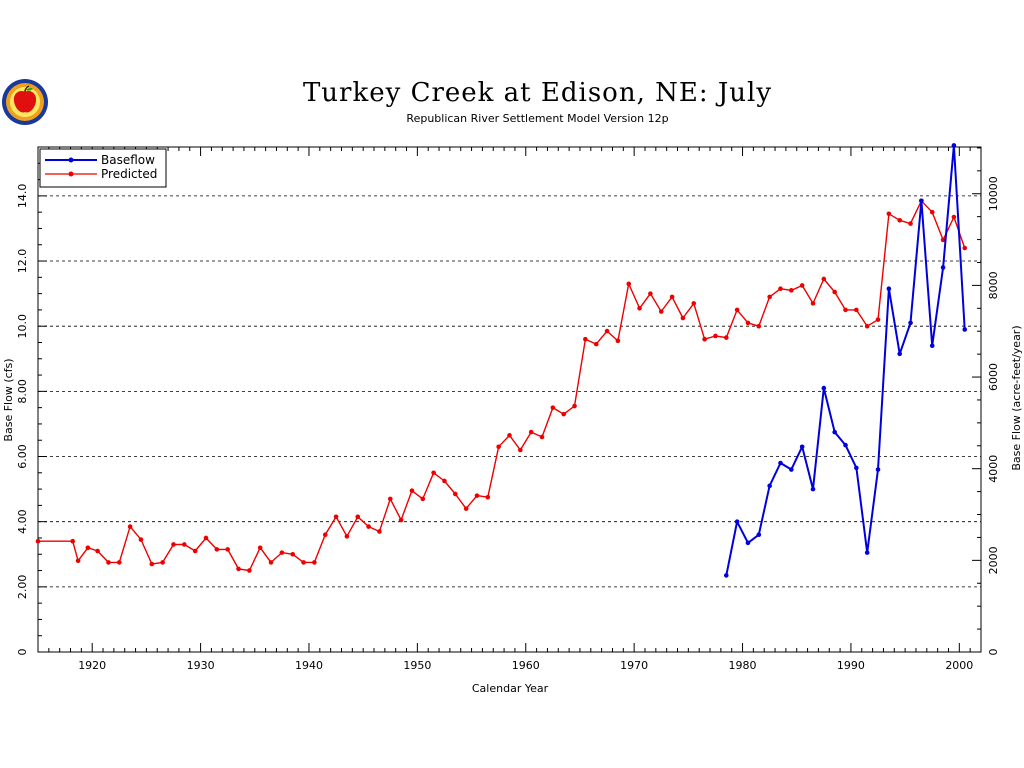  Describe the element at coordinates (845, 360) in the screenshot. I see `series-line-baseflow` at that location.